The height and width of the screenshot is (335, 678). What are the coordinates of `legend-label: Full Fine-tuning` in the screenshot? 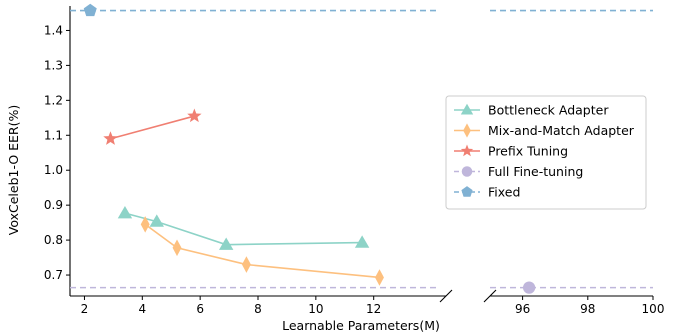 It's located at (535, 171).